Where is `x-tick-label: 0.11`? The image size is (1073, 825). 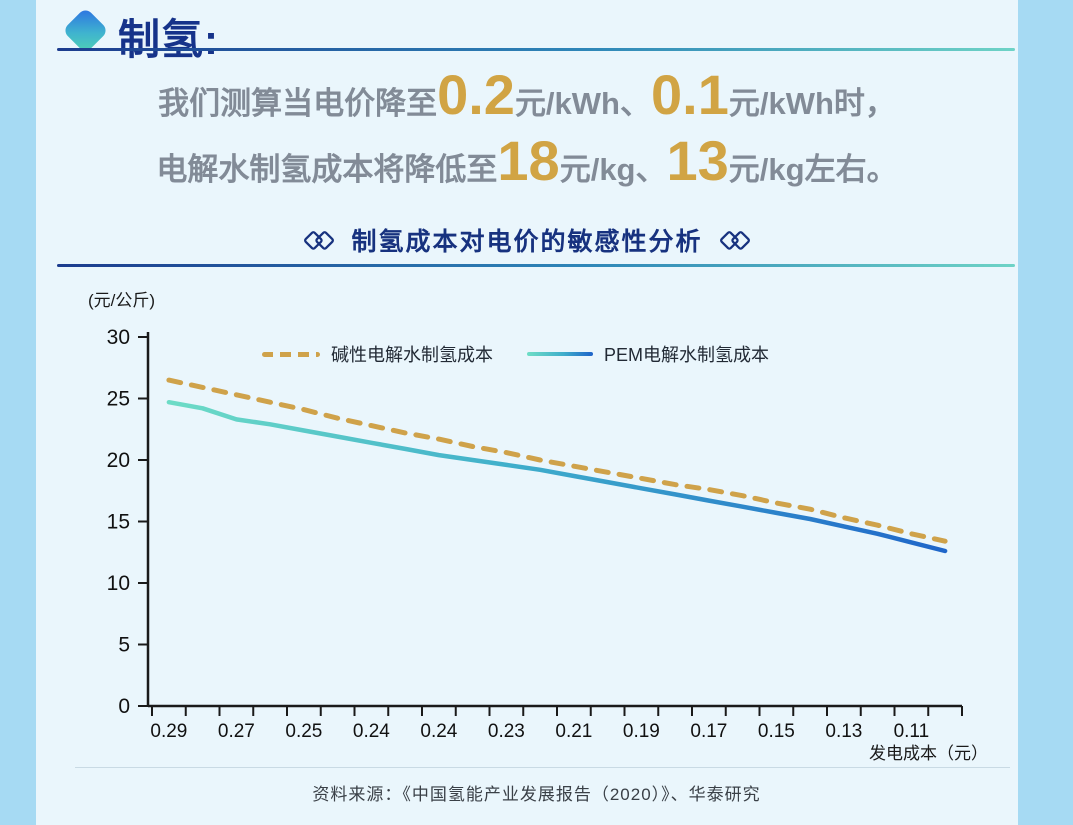
x-tick-label: 0.11 is located at coordinates (912, 731).